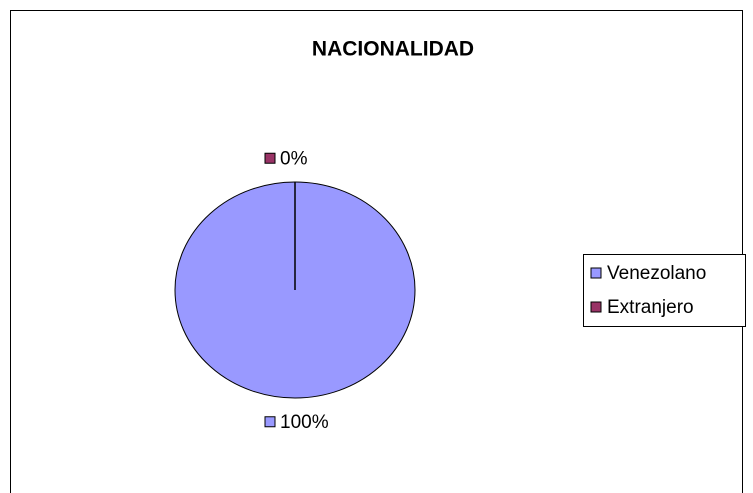 Image resolution: width=753 pixels, height=493 pixels. I want to click on legend-frame, so click(664, 290).